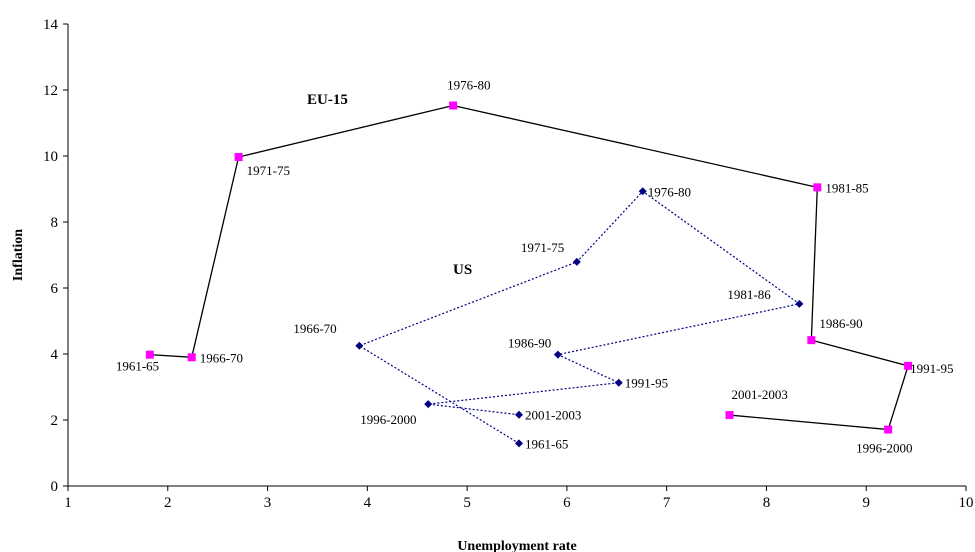 This screenshot has height=552, width=975. Describe the element at coordinates (137, 366) in the screenshot. I see `point-label-eu-15-1961-65: 1961-65` at that location.